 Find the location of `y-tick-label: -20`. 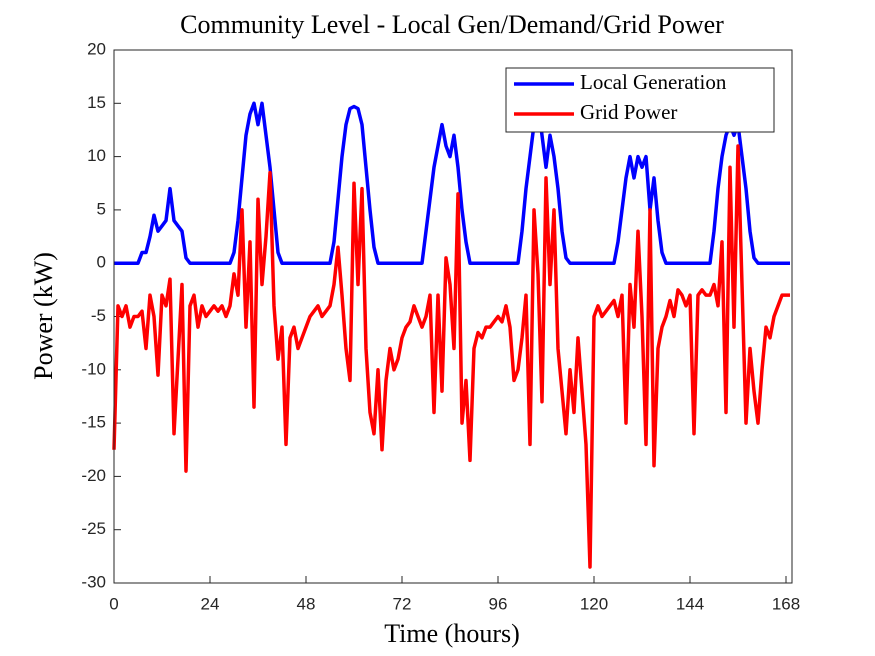

y-tick-label: -20 is located at coordinates (93, 475).